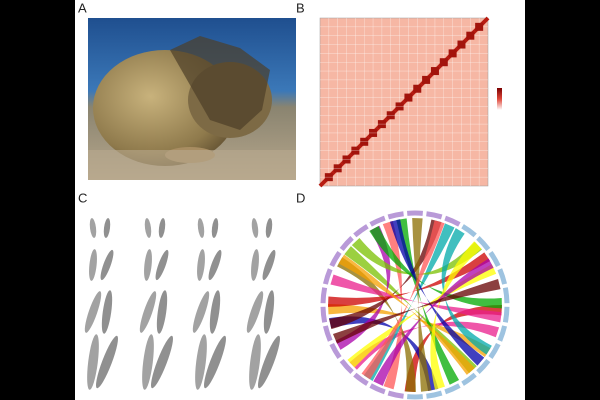 Image resolution: width=600 pixels, height=400 pixels. I want to click on karyotype, so click(182, 304).